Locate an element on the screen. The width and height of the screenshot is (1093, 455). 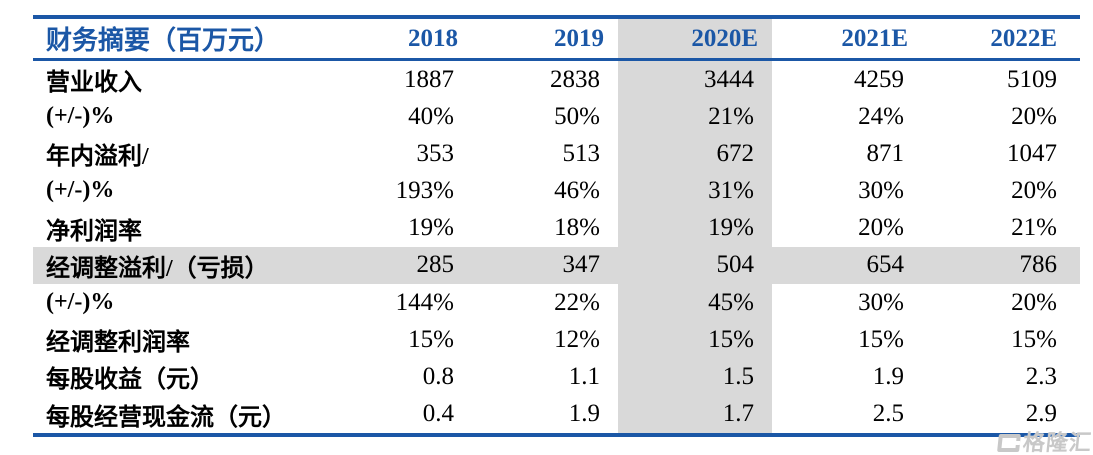
cell-2018: 0.8 is located at coordinates (438, 376).